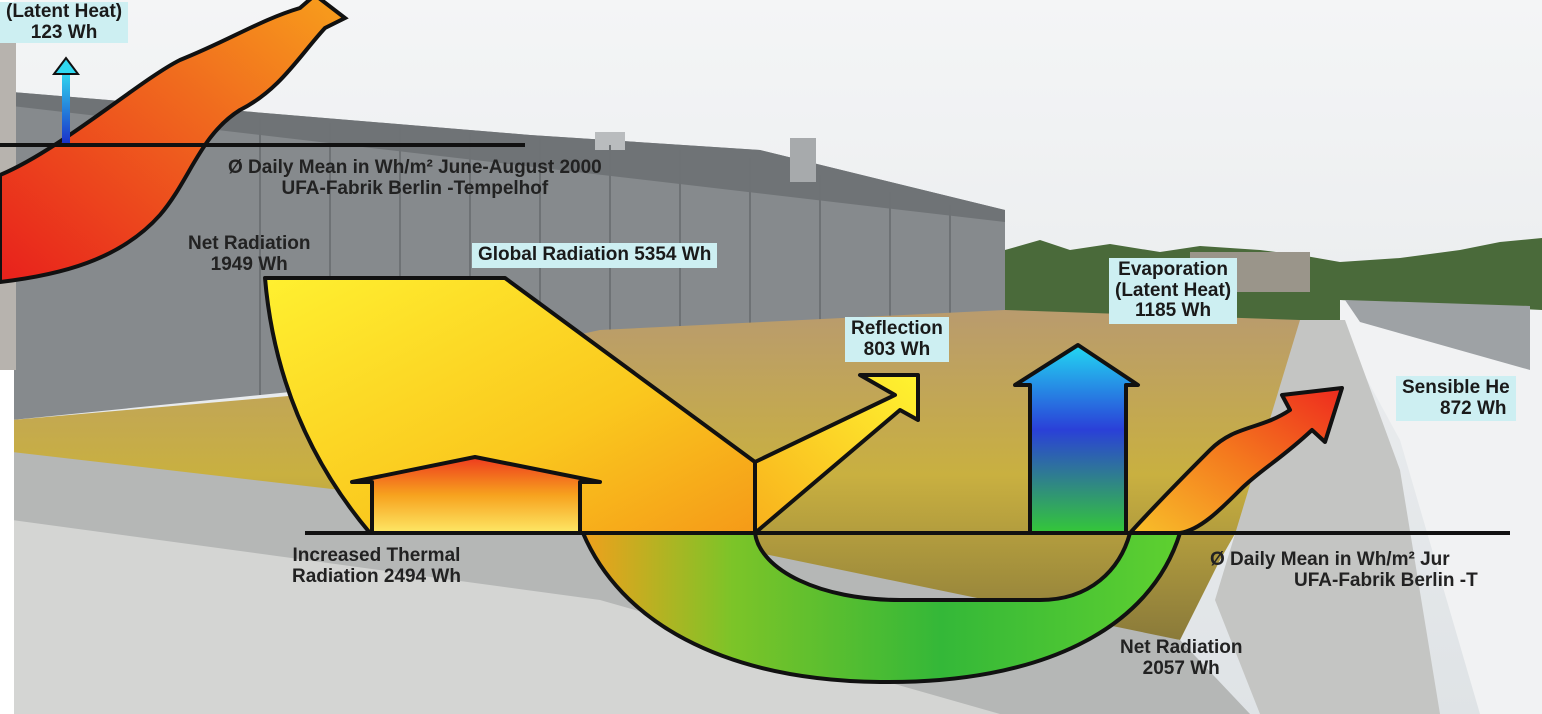 The height and width of the screenshot is (714, 1542). What do you see at coordinates (897, 340) in the screenshot?
I see `reflection-label: Reflection 803 Wh` at bounding box center [897, 340].